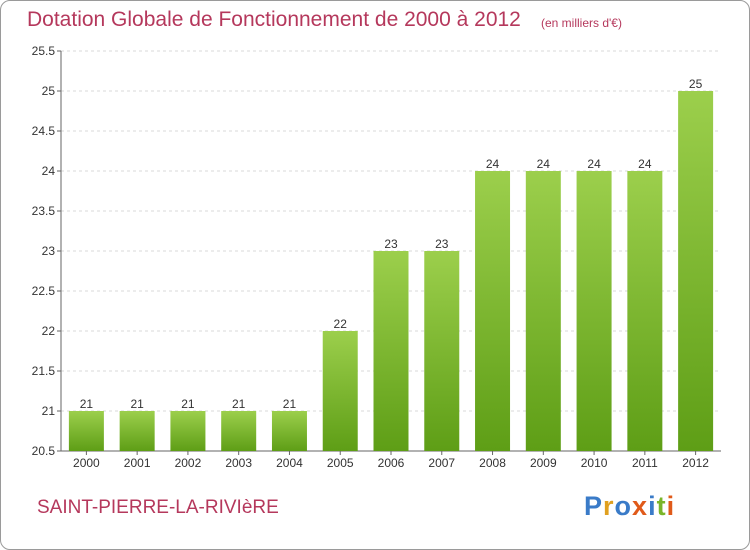 This screenshot has height=550, width=750. I want to click on y-tick-label: 24, so click(49, 171).